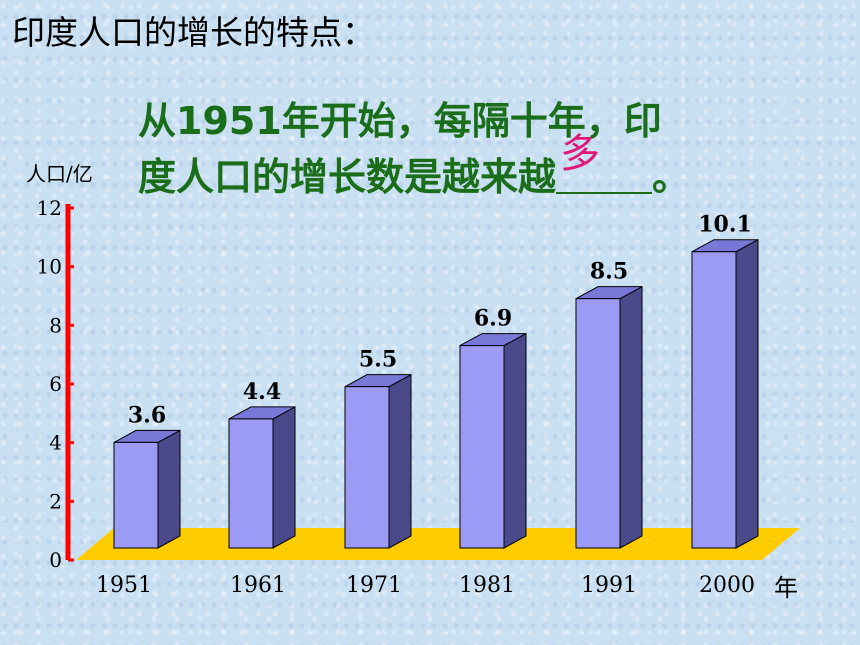 This screenshot has width=860, height=645. I want to click on answer-blank: 多, so click(604, 162).